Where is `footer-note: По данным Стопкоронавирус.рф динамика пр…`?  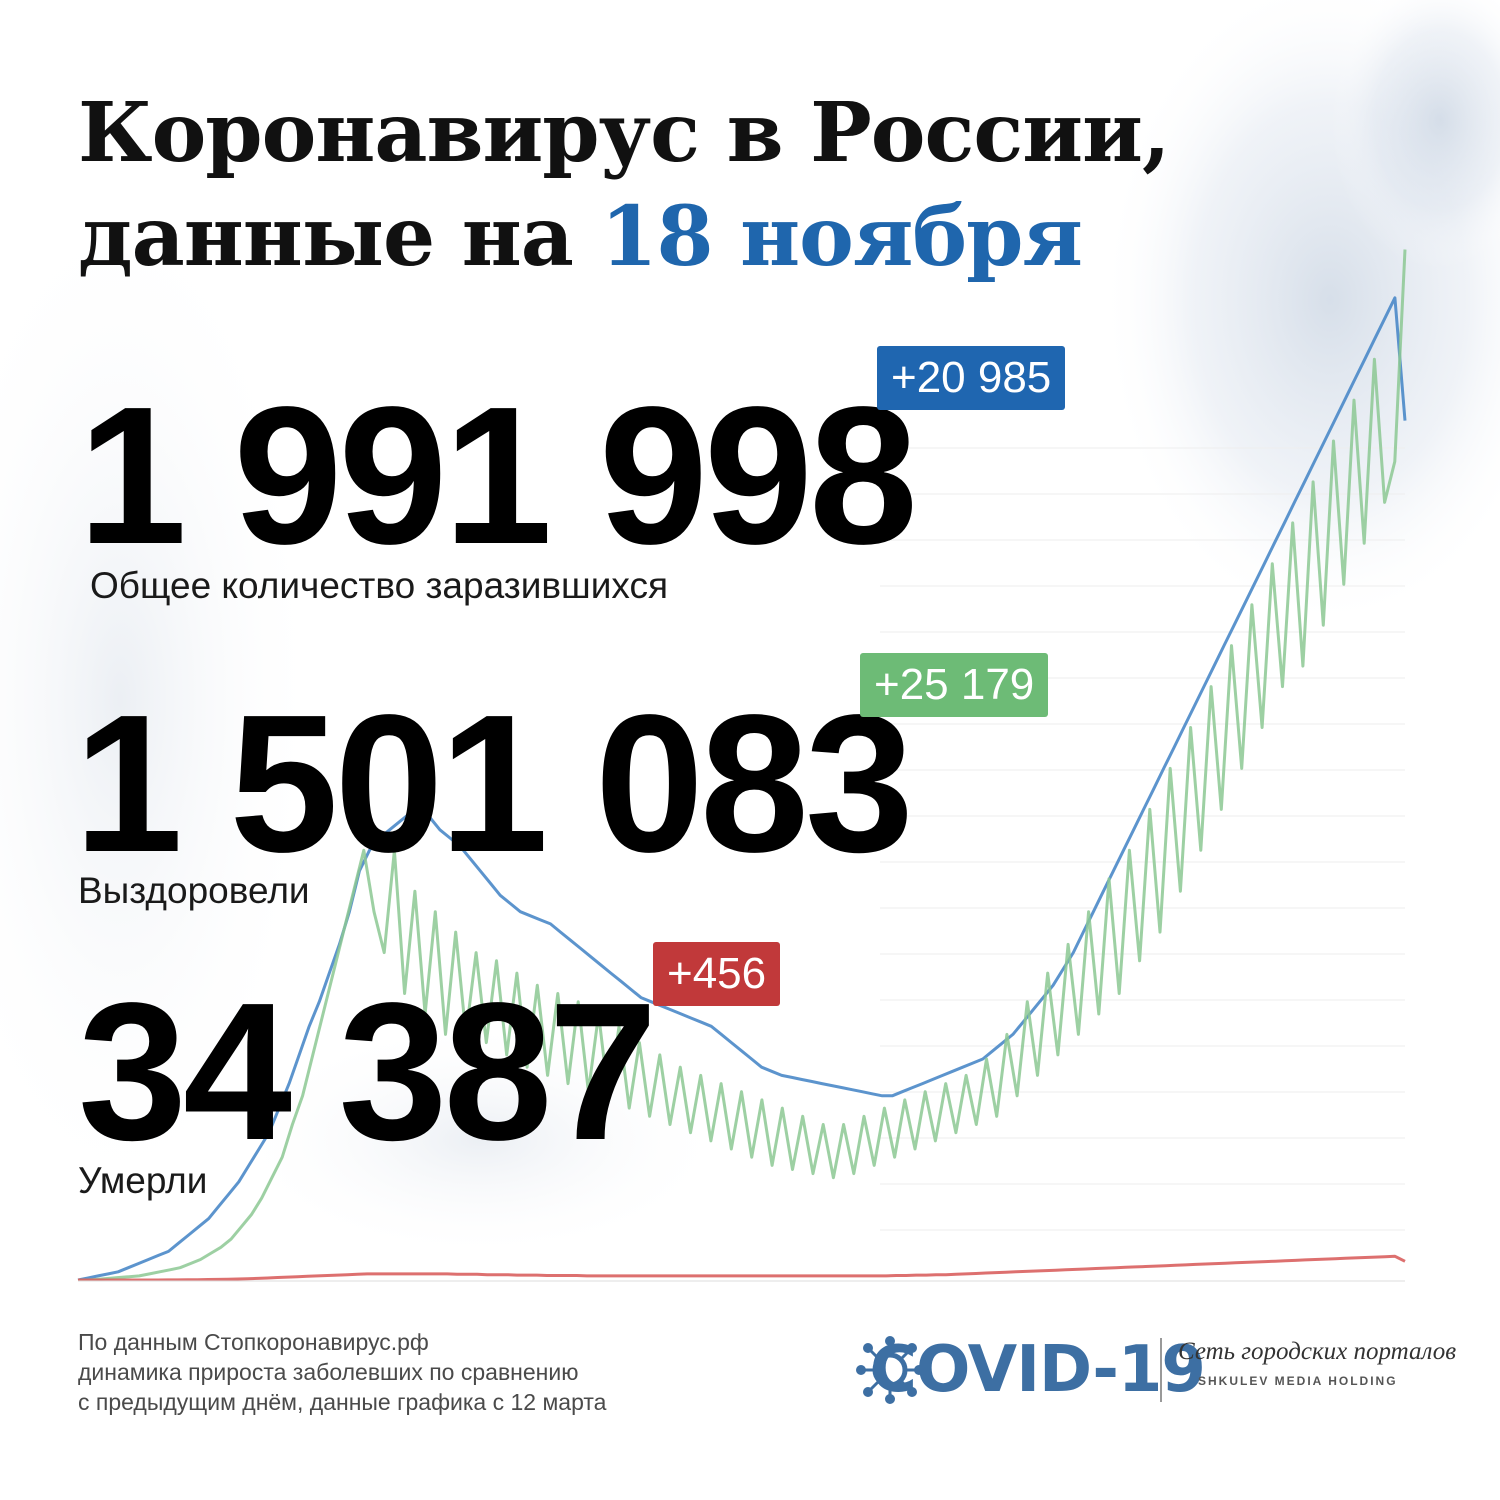 footer-note: По данным Стопкоронавирус.рф динамика пр… is located at coordinates (342, 1372).